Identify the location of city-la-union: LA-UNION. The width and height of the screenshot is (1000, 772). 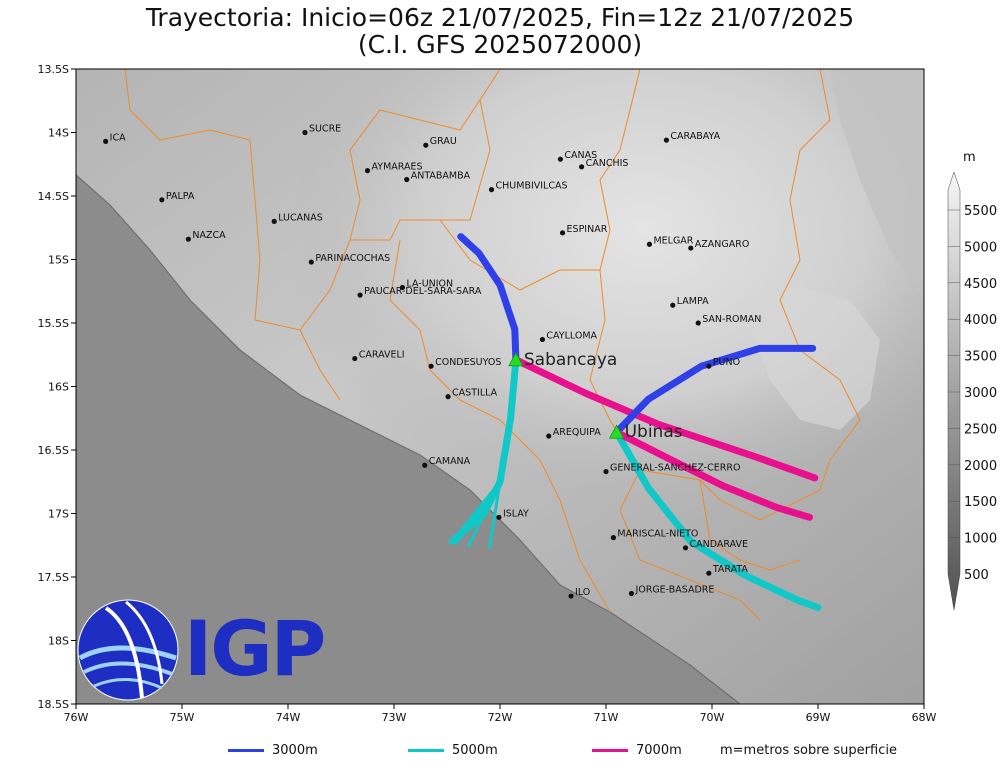
(426, 284).